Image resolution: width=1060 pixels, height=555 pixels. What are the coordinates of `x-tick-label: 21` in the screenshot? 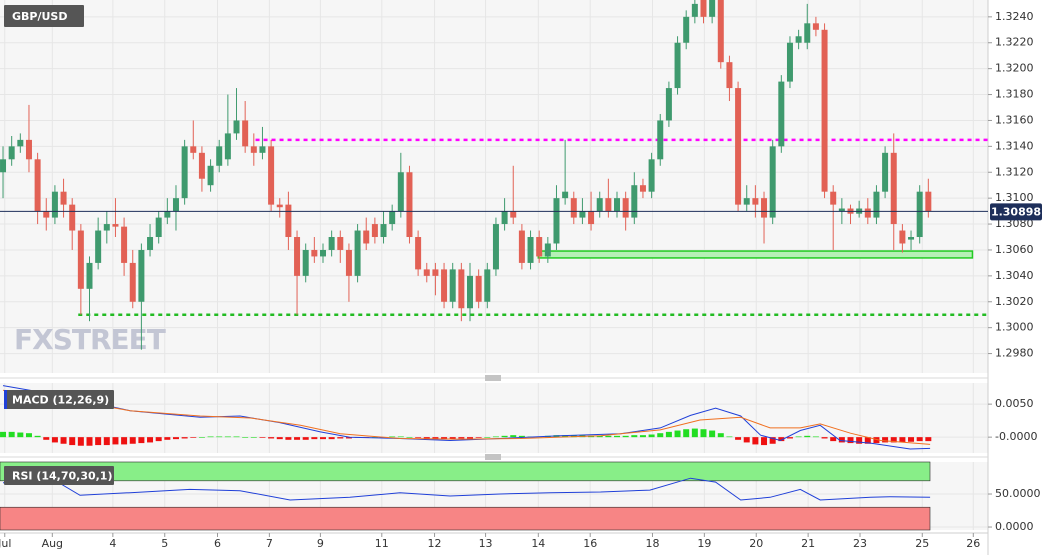 It's located at (808, 543).